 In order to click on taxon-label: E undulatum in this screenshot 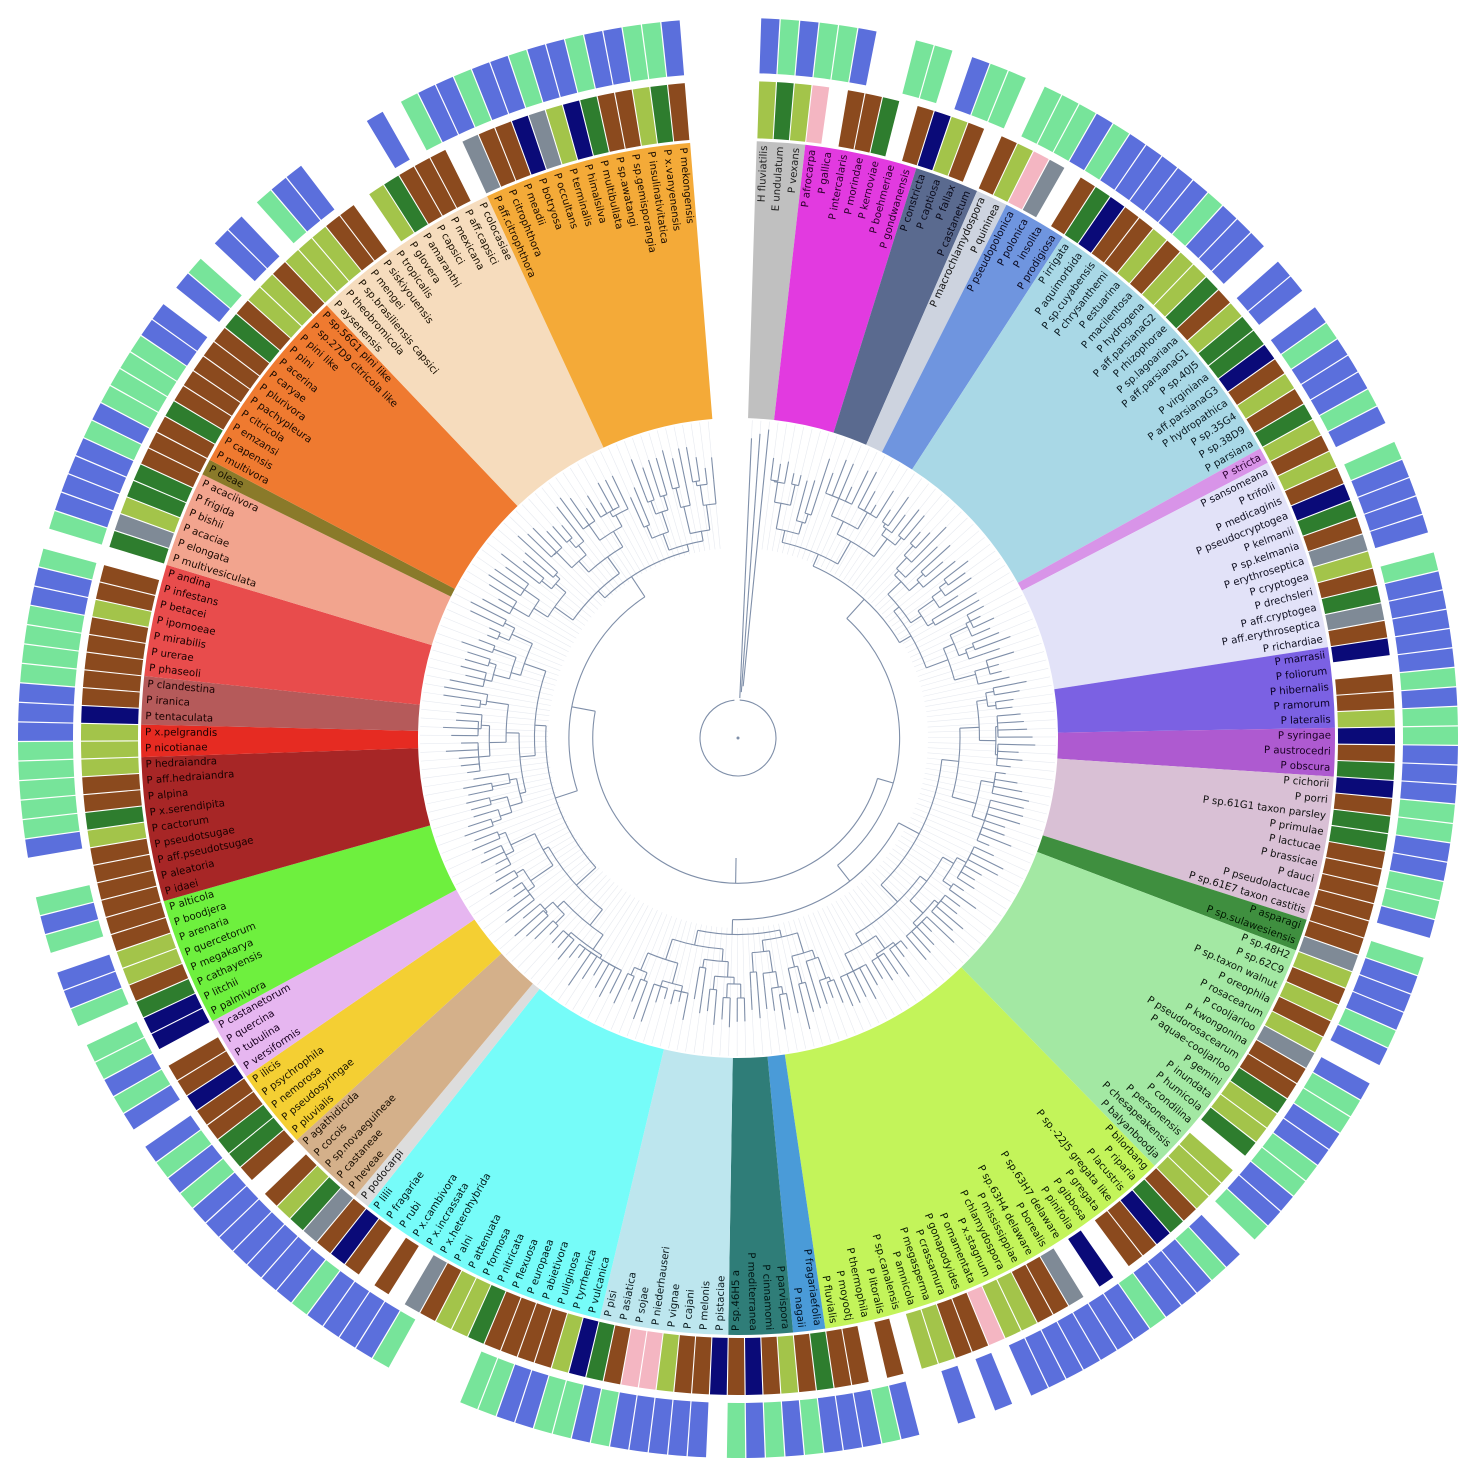, I will do `click(779, 179)`.